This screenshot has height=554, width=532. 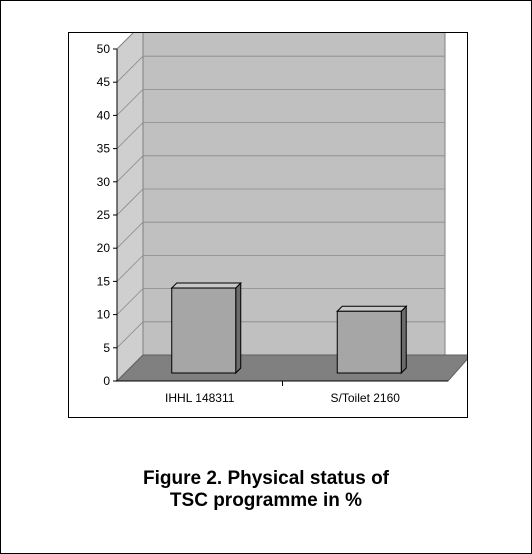 What do you see at coordinates (292, 368) in the screenshot?
I see `chart-floor` at bounding box center [292, 368].